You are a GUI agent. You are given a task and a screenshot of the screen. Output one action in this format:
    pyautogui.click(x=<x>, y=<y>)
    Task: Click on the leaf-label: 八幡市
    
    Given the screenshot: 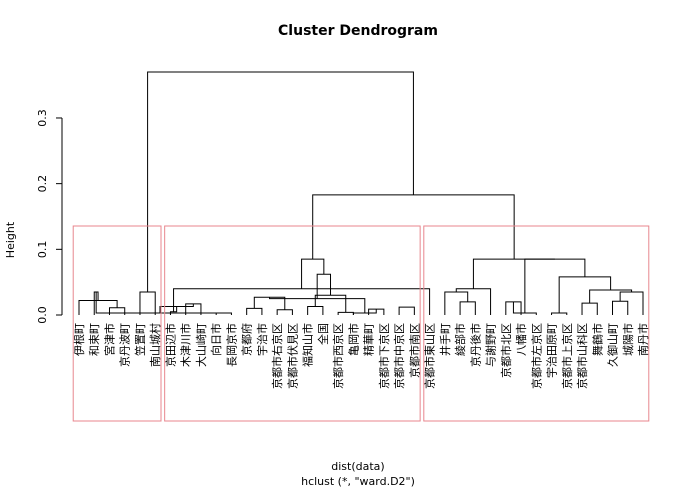 What is the action you would take?
    pyautogui.click(x=521, y=339)
    